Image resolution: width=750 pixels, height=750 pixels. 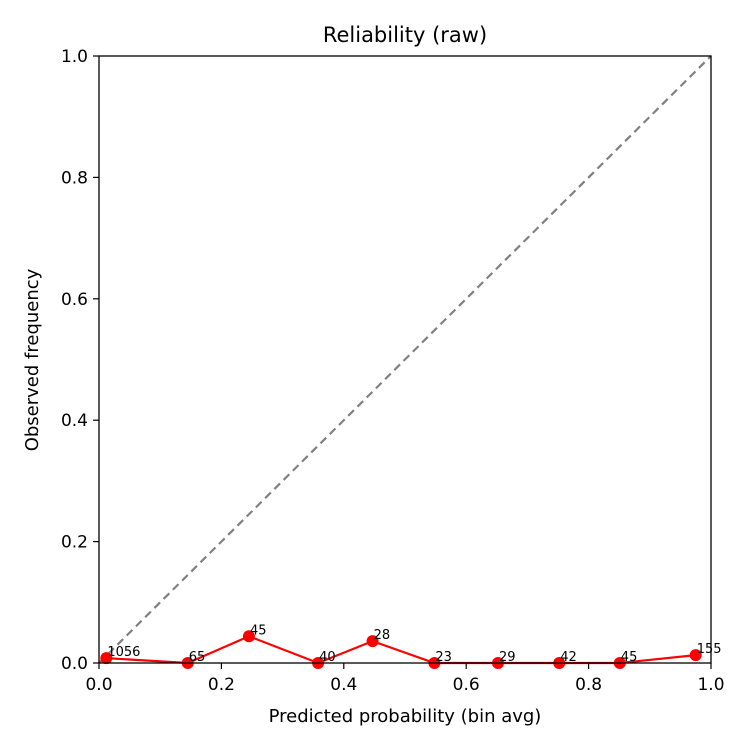 What do you see at coordinates (507, 657) in the screenshot?
I see `point-count-label: 29` at bounding box center [507, 657].